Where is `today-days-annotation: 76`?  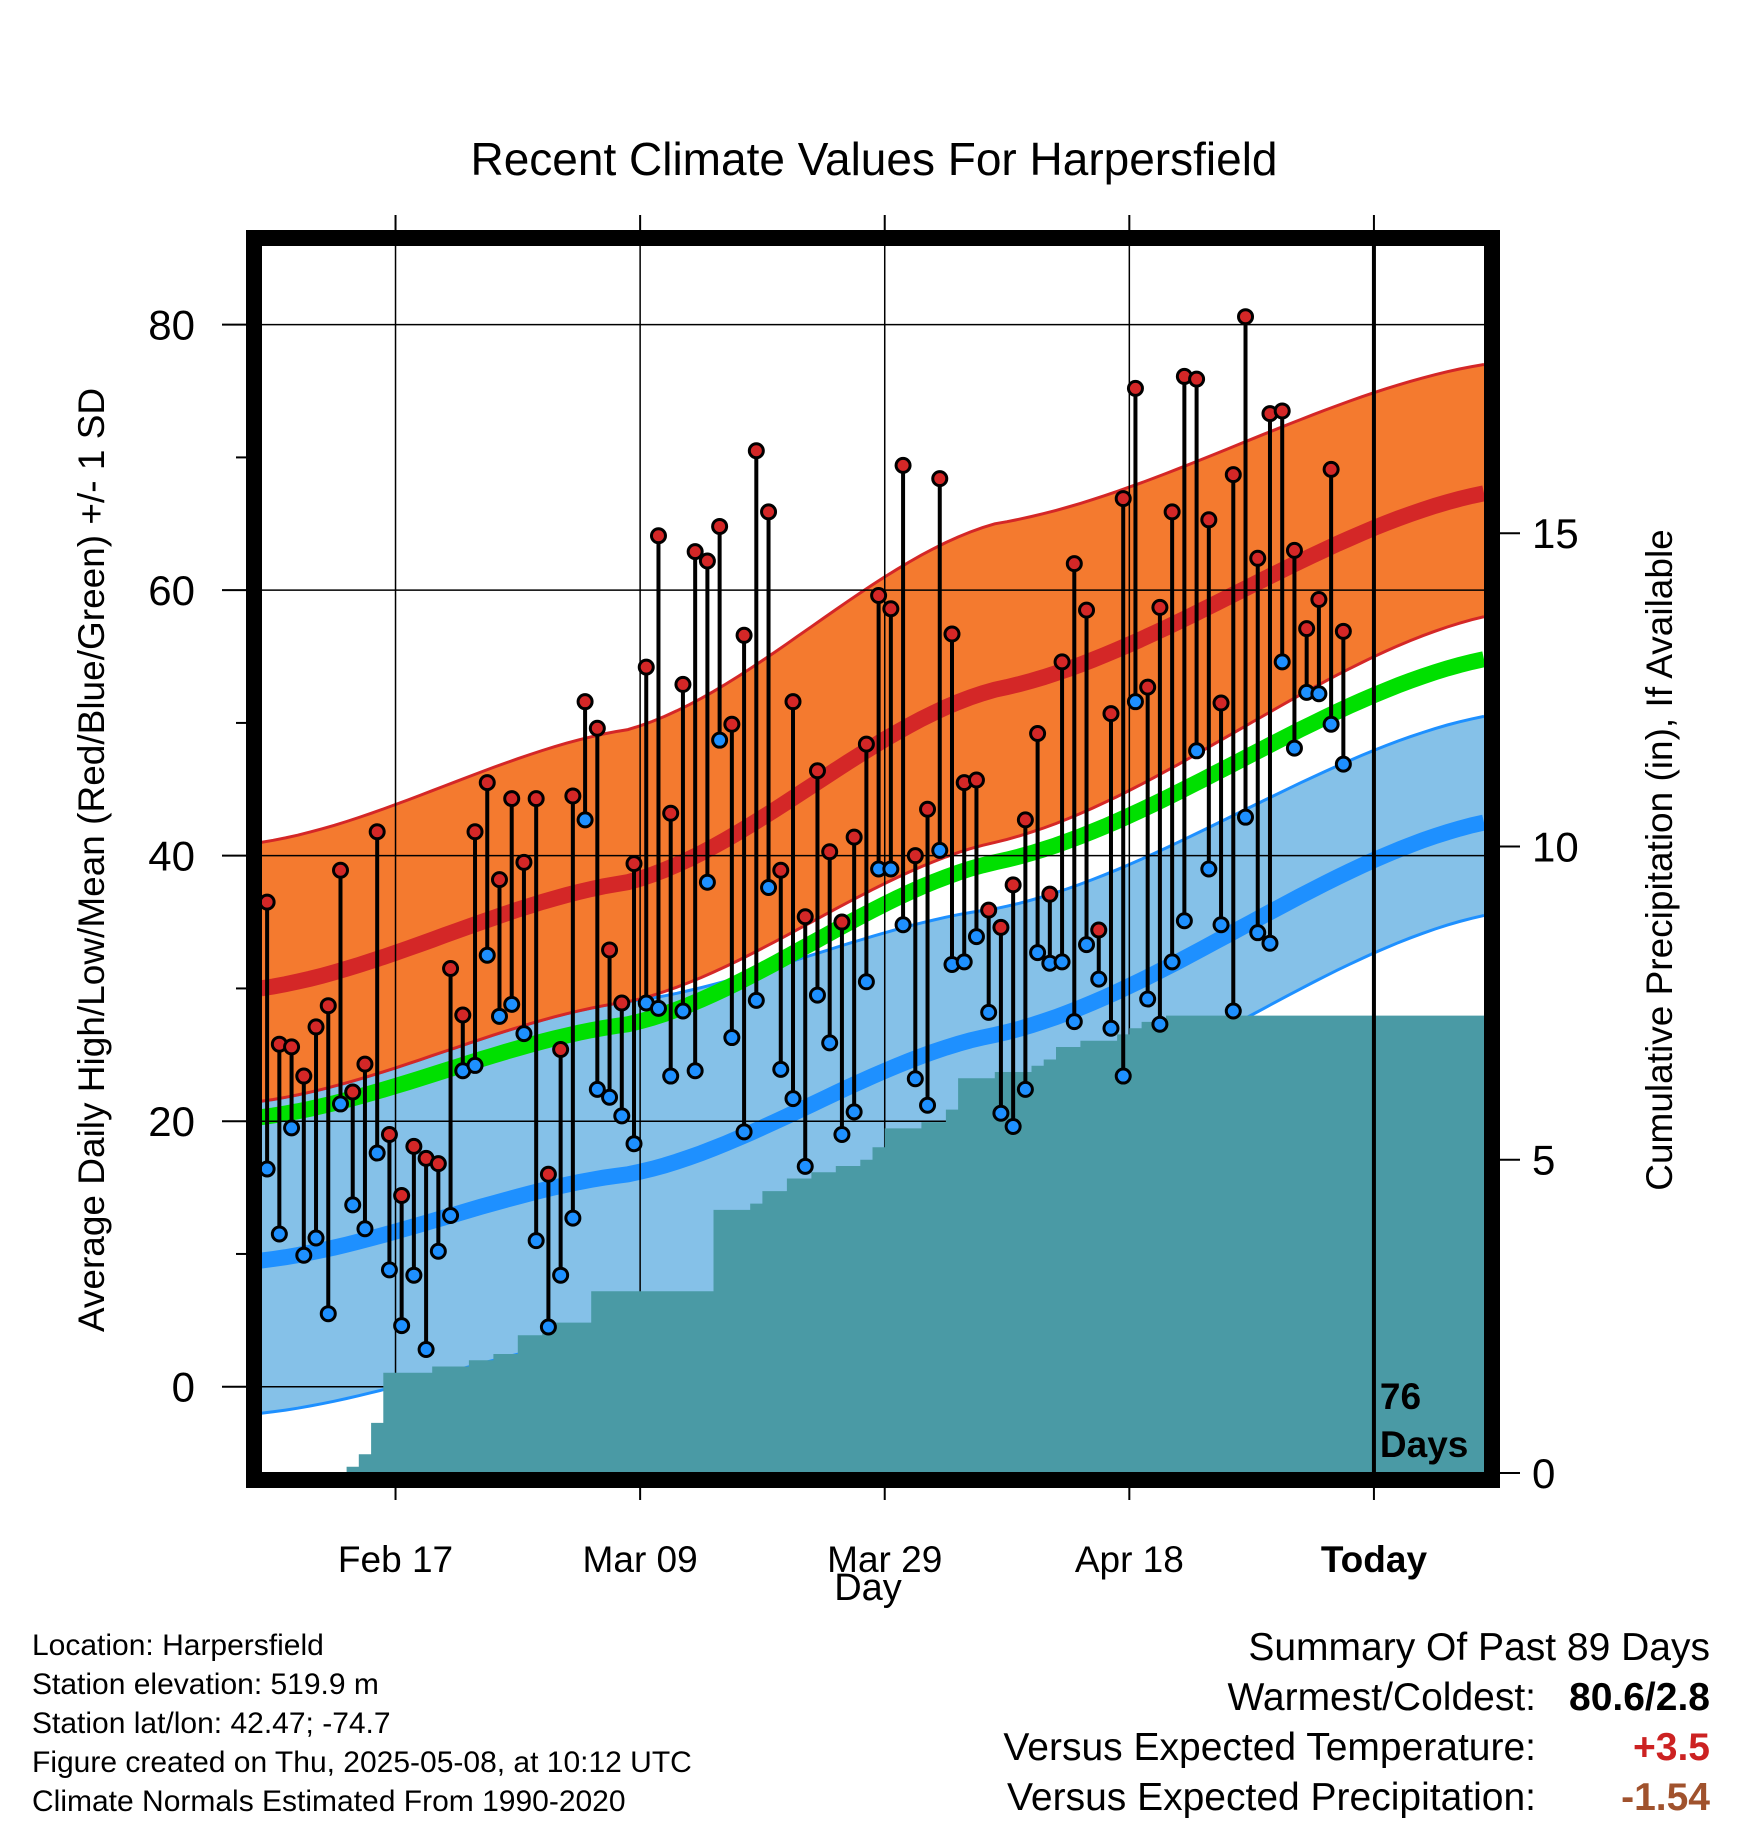
today-days-annotation: 76 is located at coordinates (1400, 1396).